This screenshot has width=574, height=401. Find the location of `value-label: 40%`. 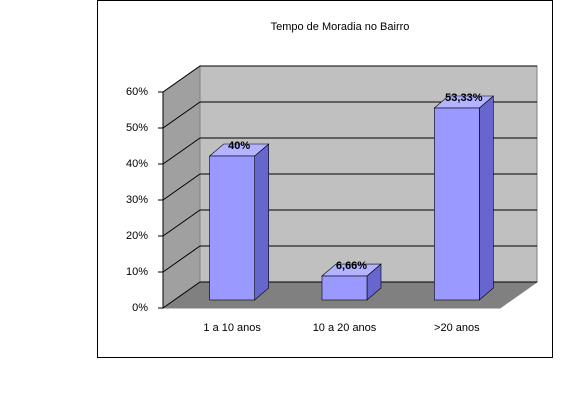

value-label: 40% is located at coordinates (239, 146).